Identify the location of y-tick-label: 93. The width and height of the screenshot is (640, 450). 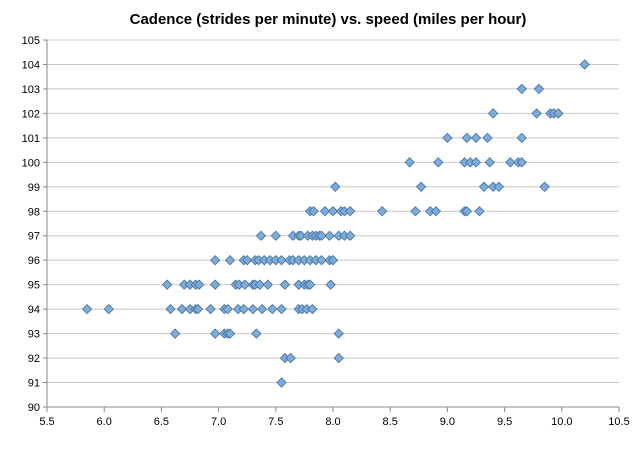
(34, 335).